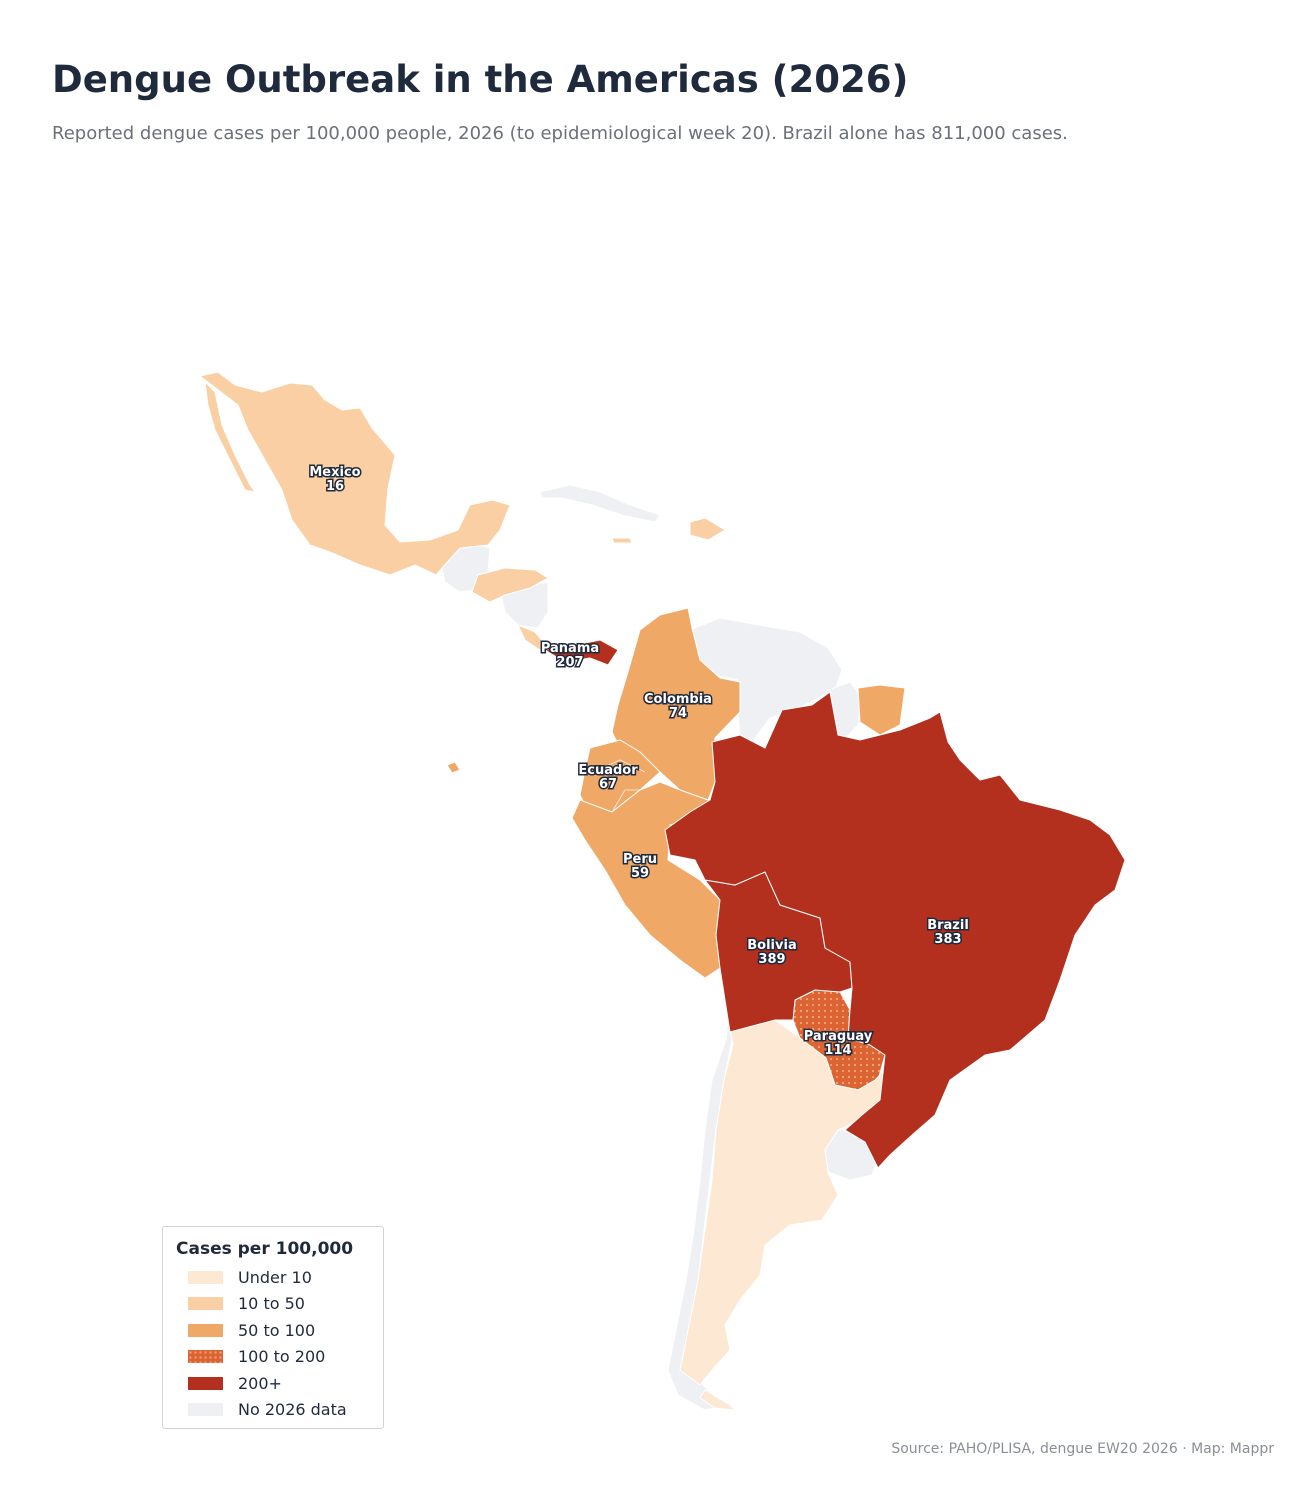  What do you see at coordinates (600, 503) in the screenshot?
I see `country-cuba` at bounding box center [600, 503].